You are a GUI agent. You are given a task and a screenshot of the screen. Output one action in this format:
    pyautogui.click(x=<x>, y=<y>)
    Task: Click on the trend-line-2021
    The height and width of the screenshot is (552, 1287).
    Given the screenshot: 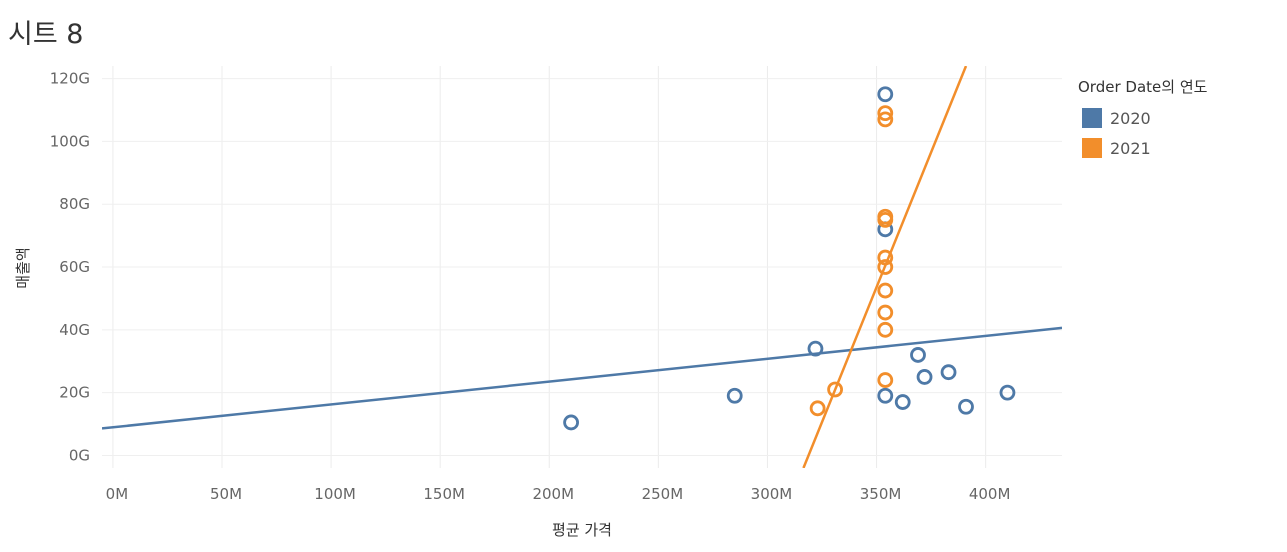 What is the action you would take?
    pyautogui.click(x=885, y=267)
    